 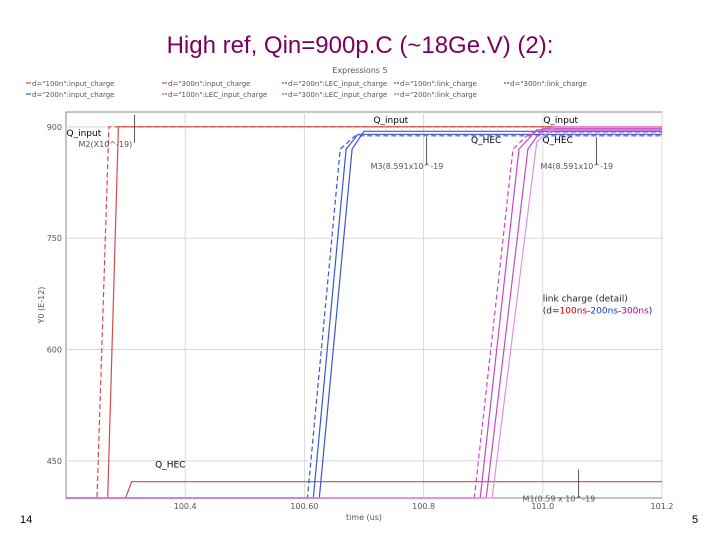 What do you see at coordinates (106, 144) in the screenshot?
I see `marker-label: M2(X10^-19)` at bounding box center [106, 144].